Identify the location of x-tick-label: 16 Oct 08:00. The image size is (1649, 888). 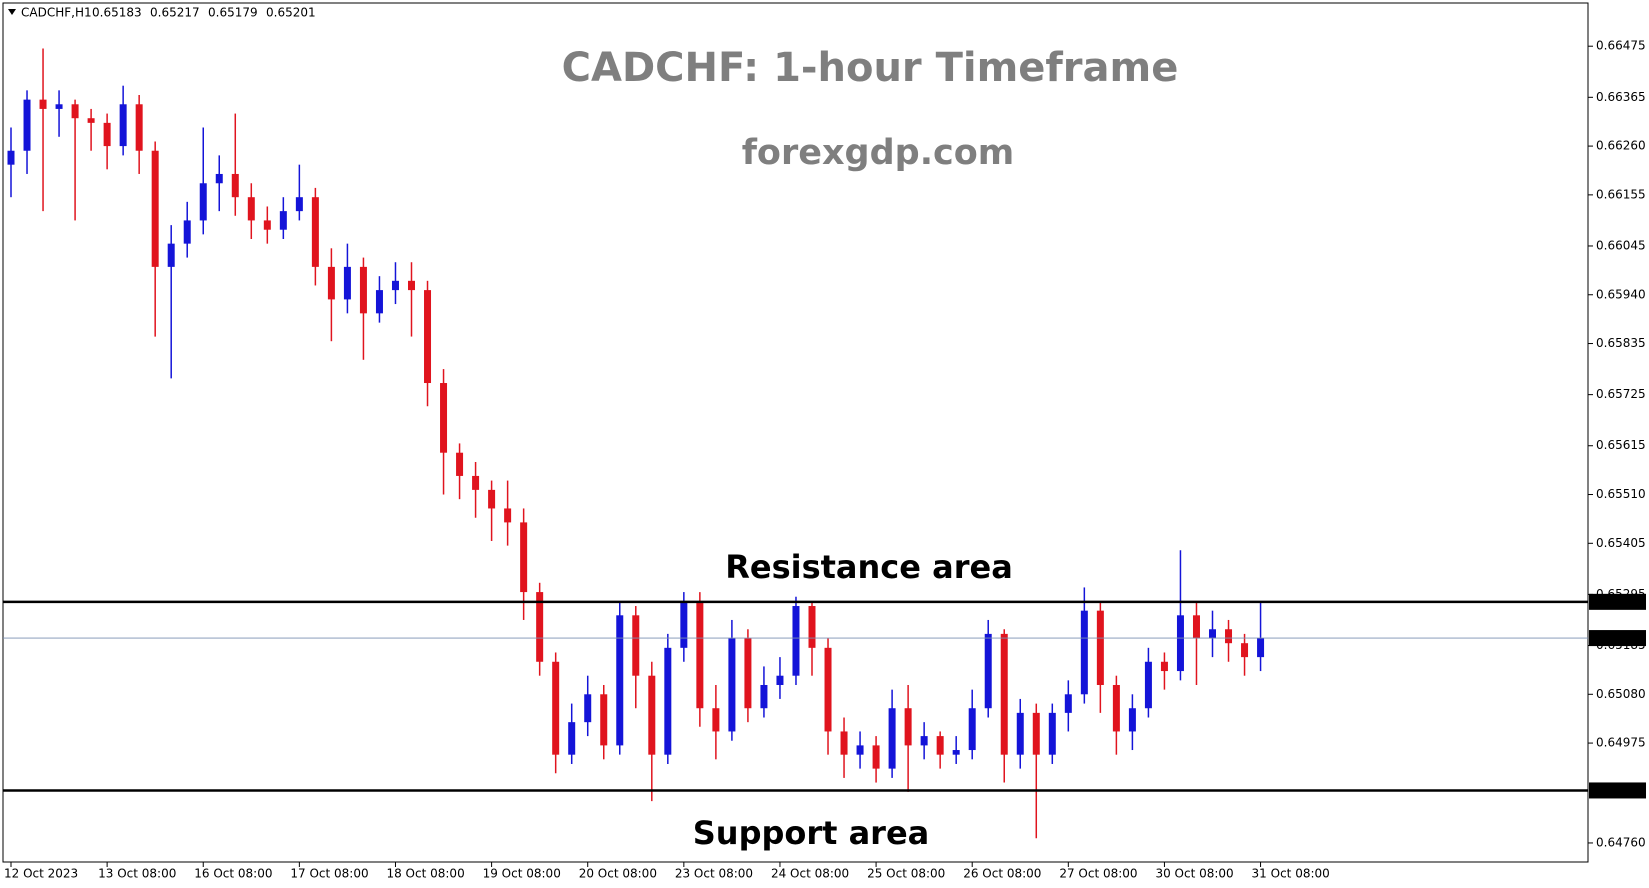
(233, 874).